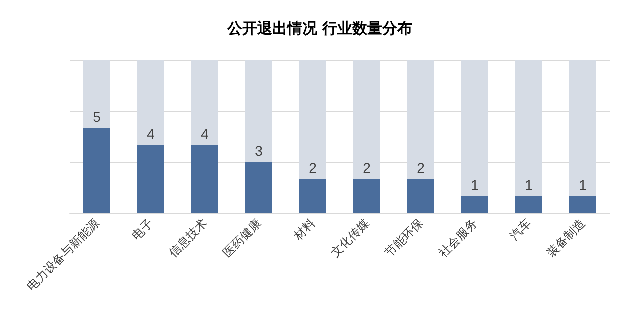 Image resolution: width=640 pixels, height=329 pixels. What do you see at coordinates (63, 255) in the screenshot?
I see `x-tick-label: 电力设备与新能源` at bounding box center [63, 255].